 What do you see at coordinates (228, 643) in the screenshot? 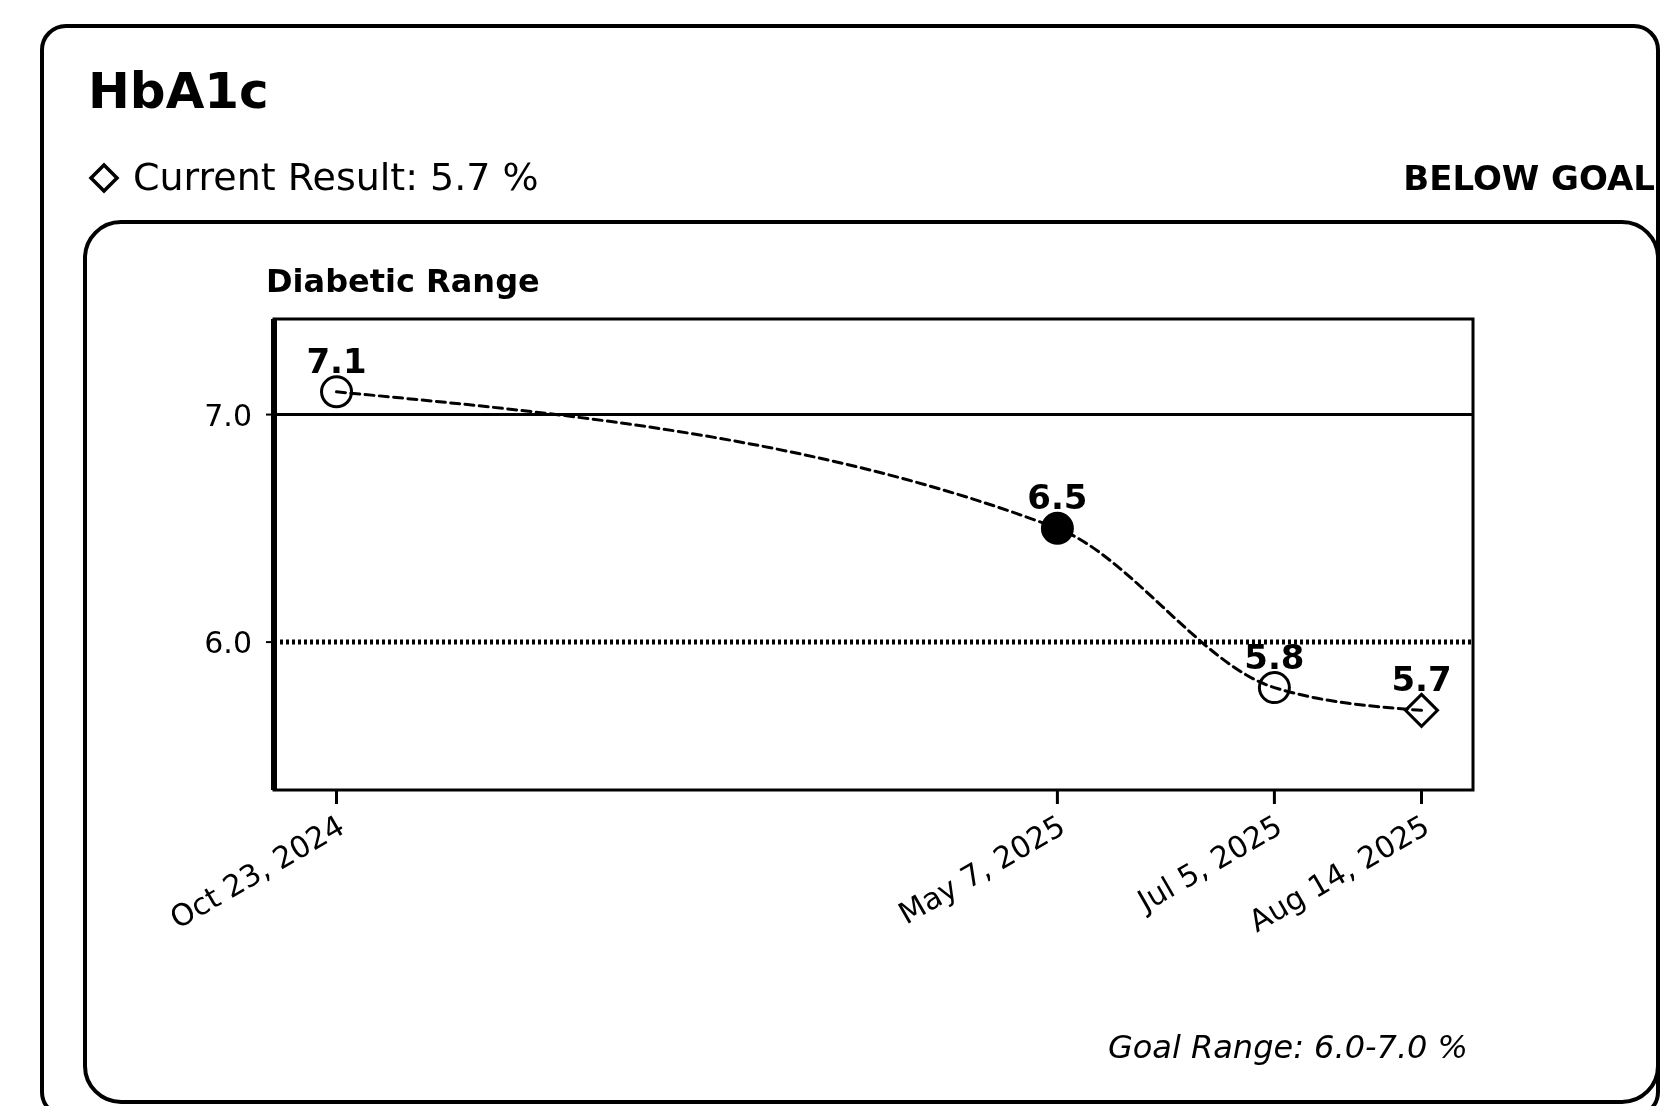
I see `y-tick-label: 6.0` at bounding box center [228, 643].